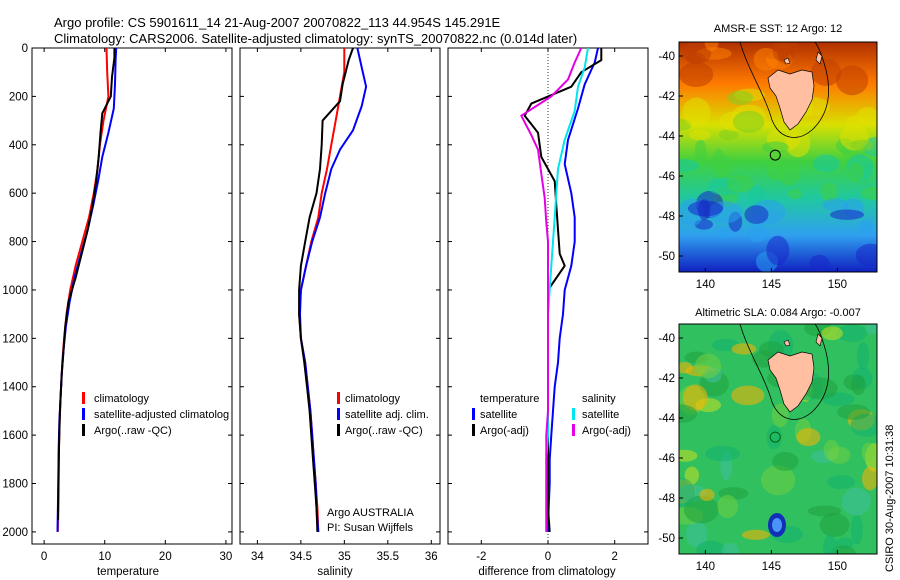 The height and width of the screenshot is (580, 900). I want to click on sst-shelf-contour, so click(784, 90).